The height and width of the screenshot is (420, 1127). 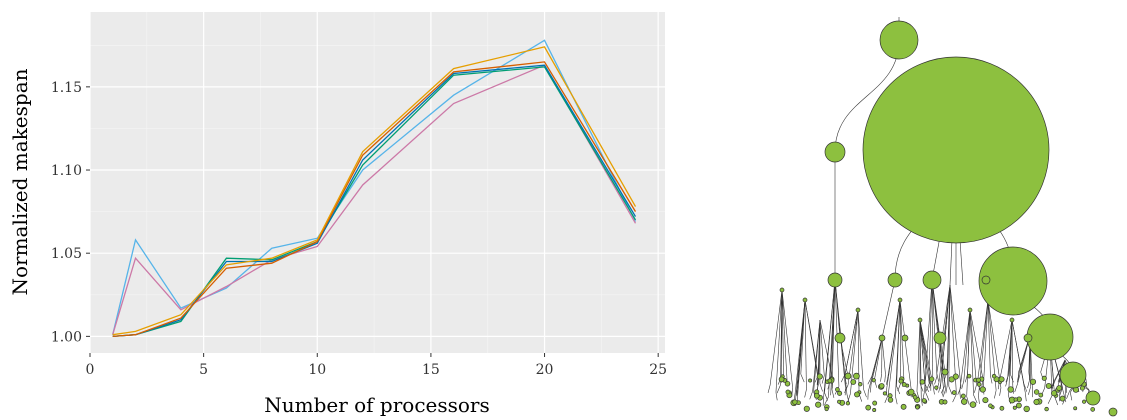 I want to click on x-axis-ticks: 0 5 10 15 20 25, so click(x=376, y=365).